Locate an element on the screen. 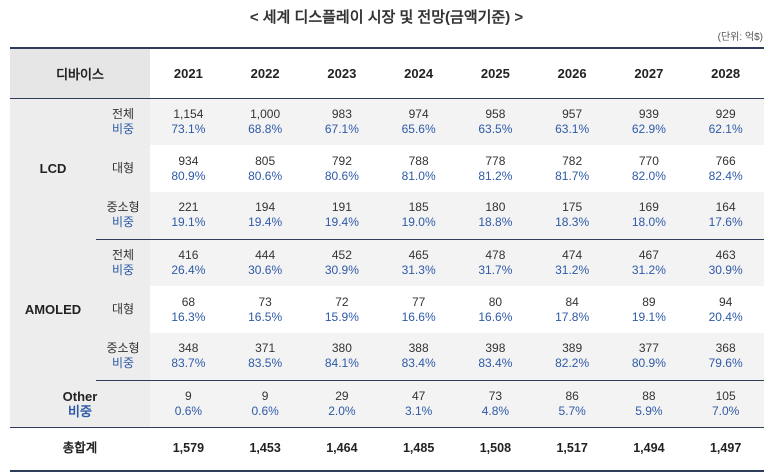  amoled-group-label: AMOLED is located at coordinates (53, 309).